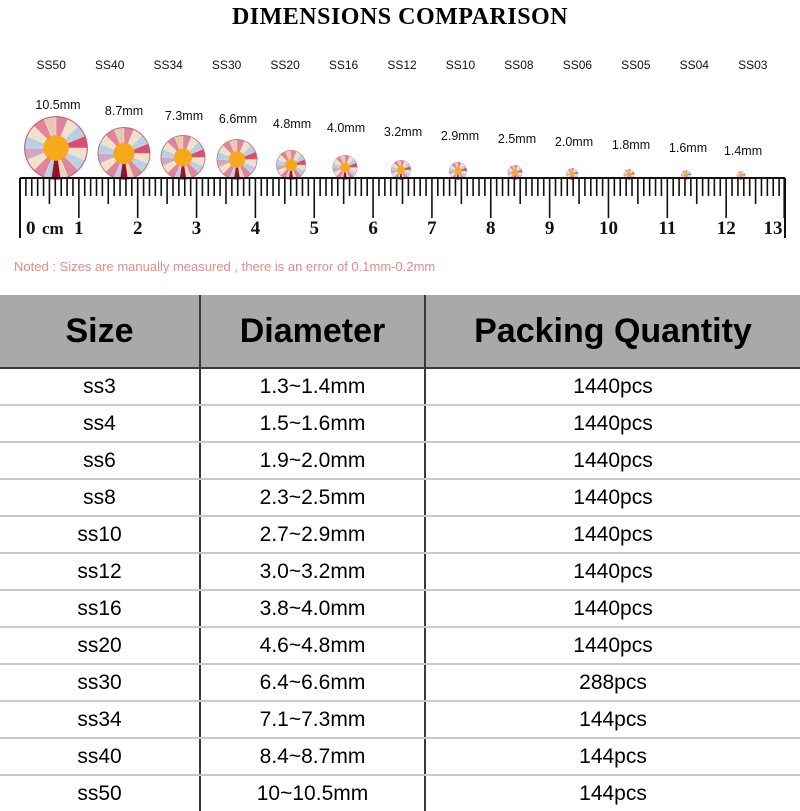  What do you see at coordinates (285, 65) in the screenshot?
I see `ss-label-ss20: SS20` at bounding box center [285, 65].